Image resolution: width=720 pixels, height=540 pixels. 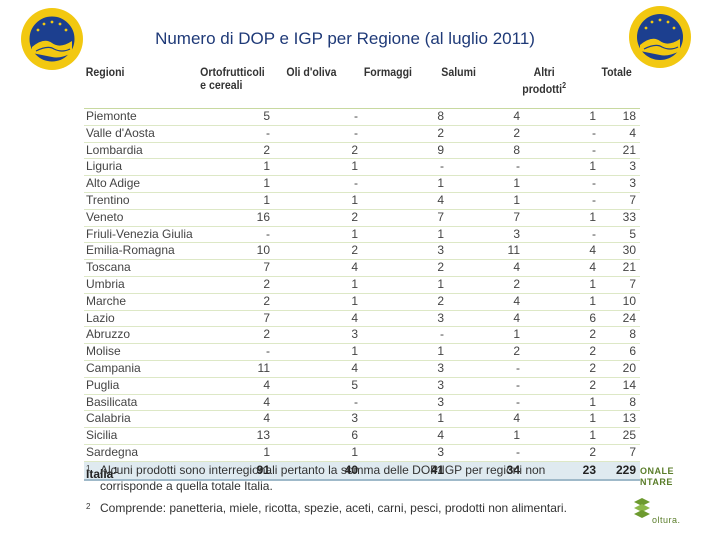 I want to click on table-row: Valle d'Aosta - - 2 2 - 4, so click(x=362, y=134).